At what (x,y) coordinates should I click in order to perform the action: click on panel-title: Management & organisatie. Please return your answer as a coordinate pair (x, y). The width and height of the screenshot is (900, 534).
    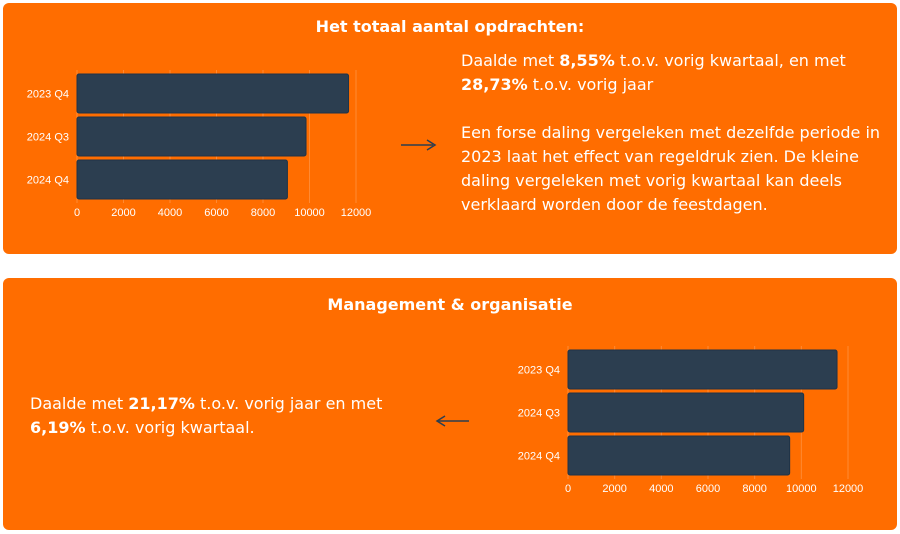
    Looking at the image, I should click on (450, 304).